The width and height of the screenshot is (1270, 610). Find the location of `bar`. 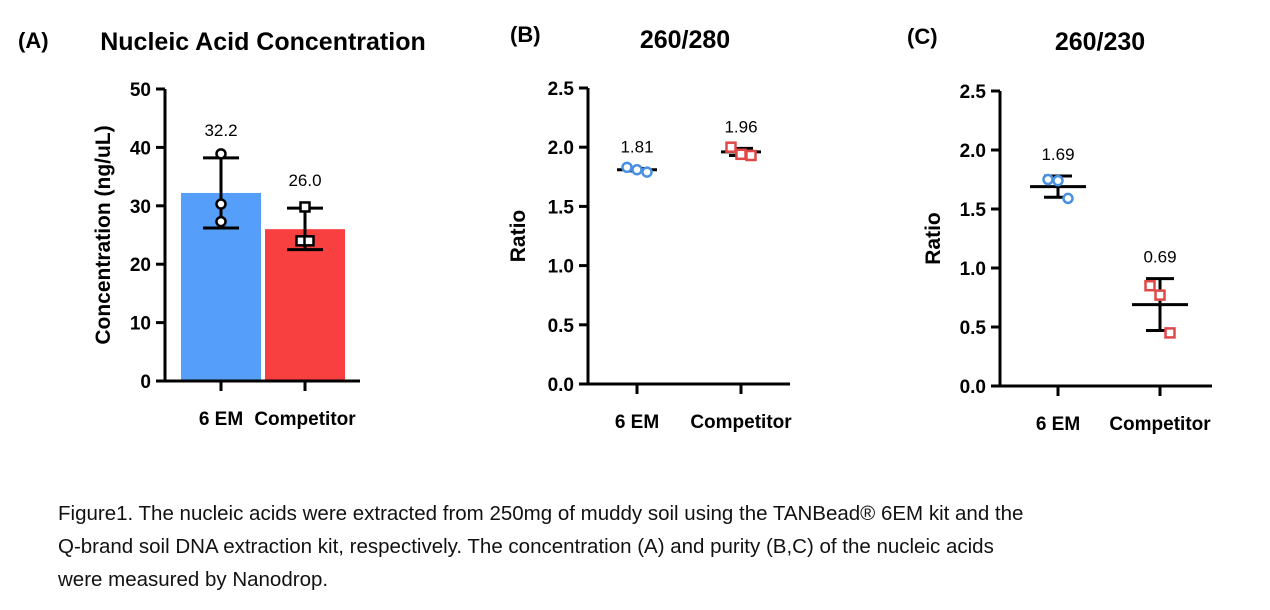

bar is located at coordinates (305, 305).